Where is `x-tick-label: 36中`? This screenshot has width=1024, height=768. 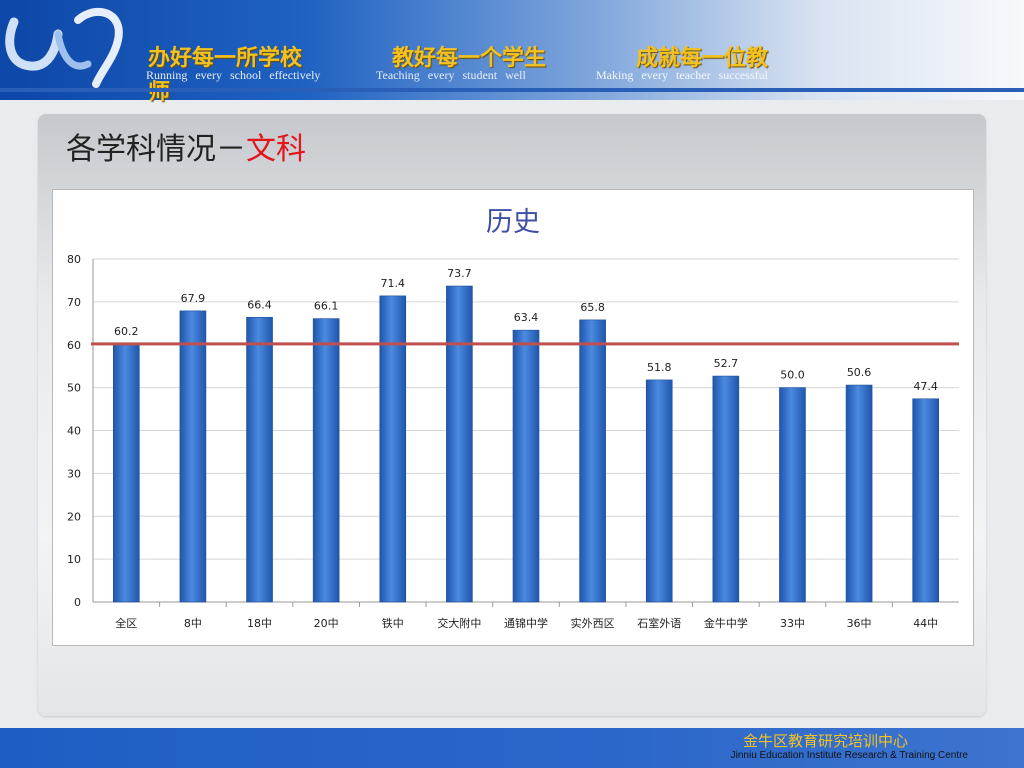
x-tick-label: 36中 is located at coordinates (859, 623).